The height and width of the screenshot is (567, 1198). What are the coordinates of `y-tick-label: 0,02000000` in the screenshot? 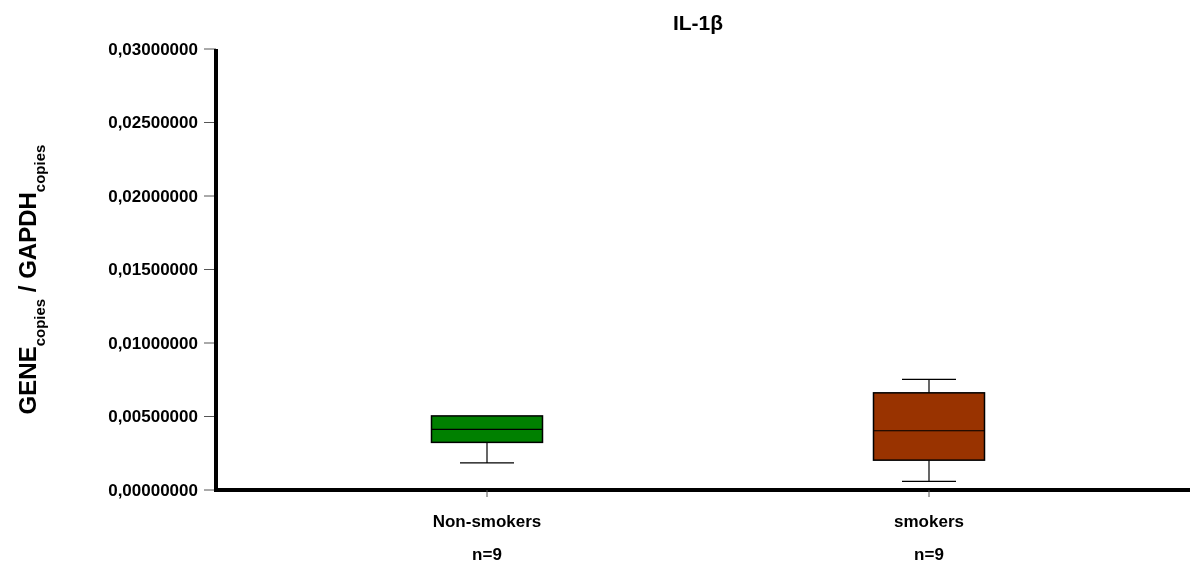 It's located at (153, 196).